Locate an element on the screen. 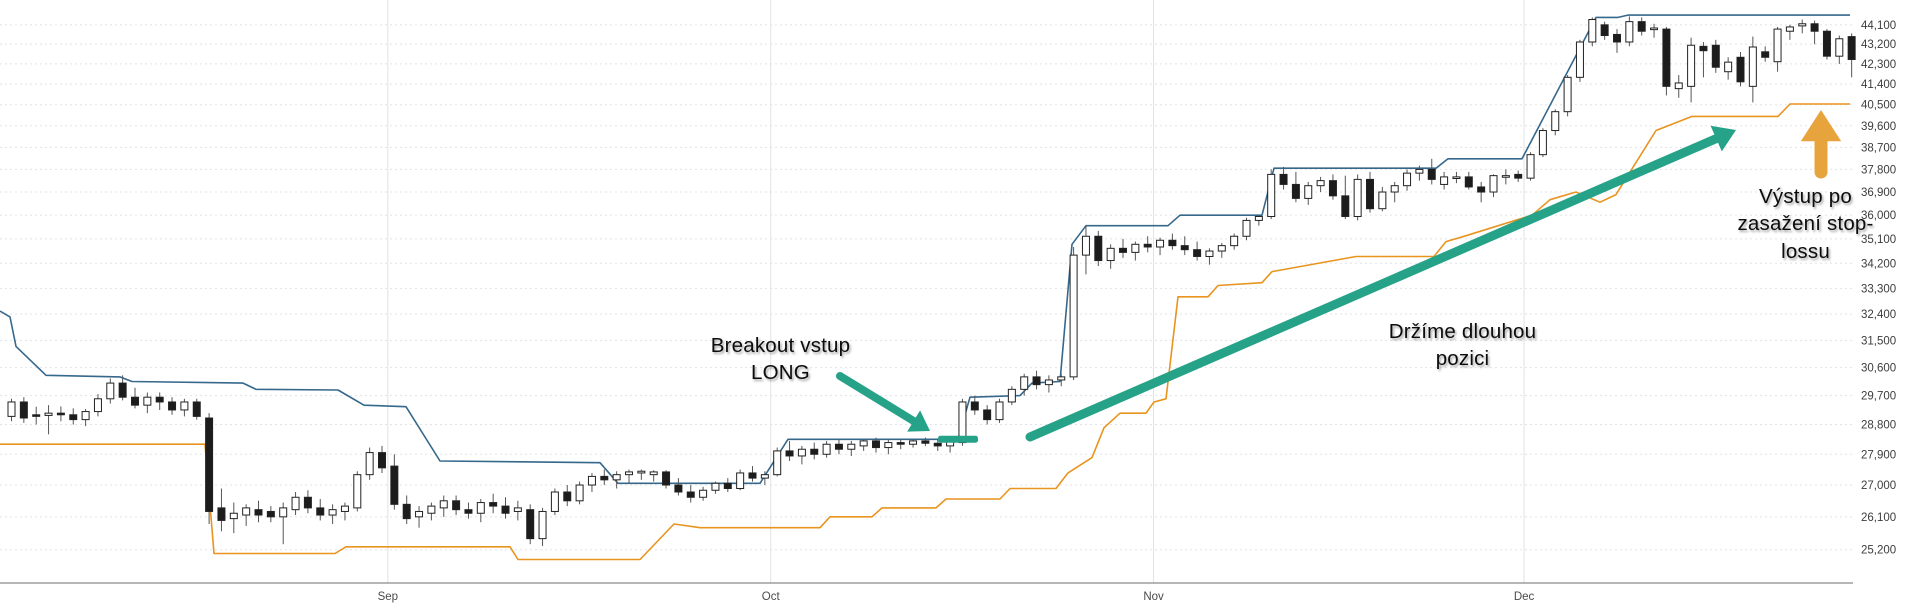 This screenshot has width=1920, height=611. y-axis-label: 25,200 is located at coordinates (1878, 551).